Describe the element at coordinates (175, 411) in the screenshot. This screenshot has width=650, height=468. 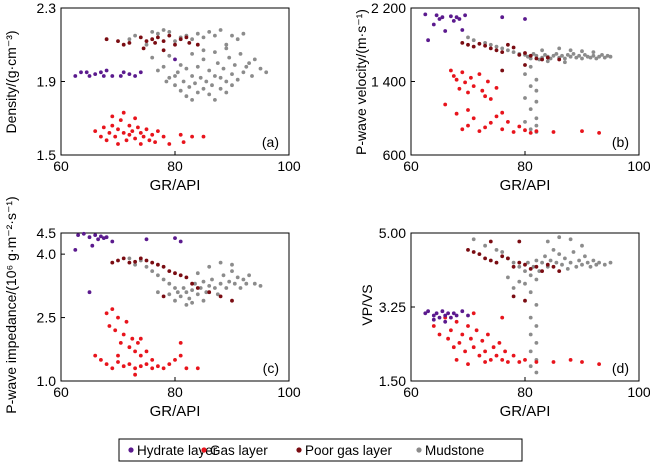
I see `x-axis-label: GR/API` at that location.